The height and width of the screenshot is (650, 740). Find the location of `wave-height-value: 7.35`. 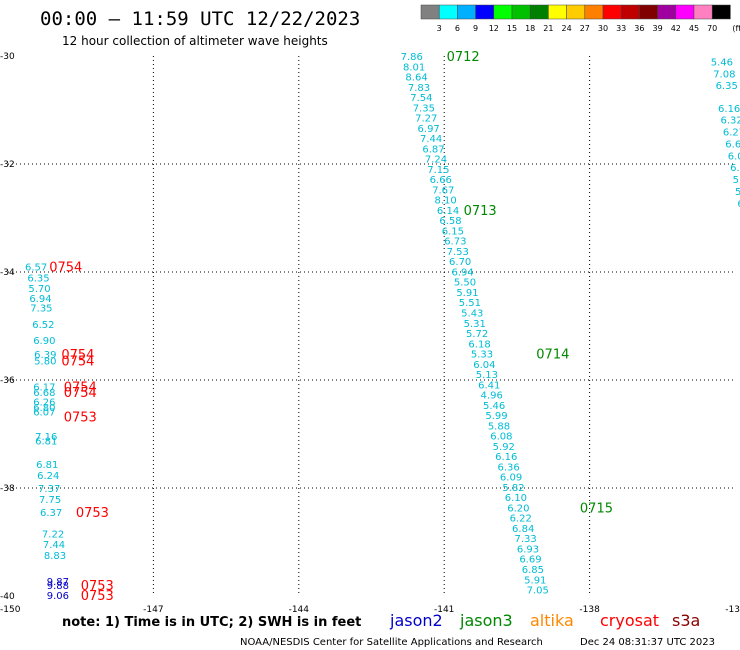

wave-height-value: 7.35 is located at coordinates (41, 309).